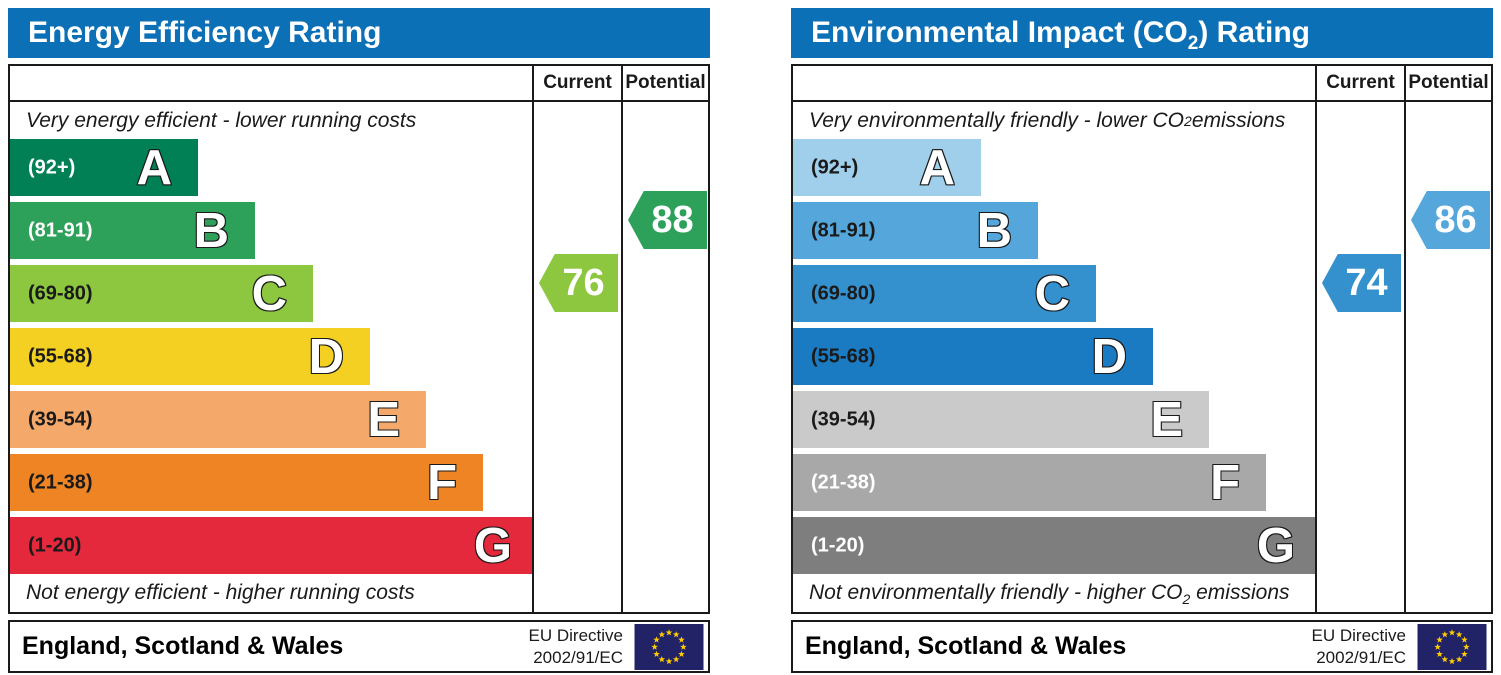 This screenshot has width=1501, height=675. I want to click on current-rating-value: 76, so click(583, 282).